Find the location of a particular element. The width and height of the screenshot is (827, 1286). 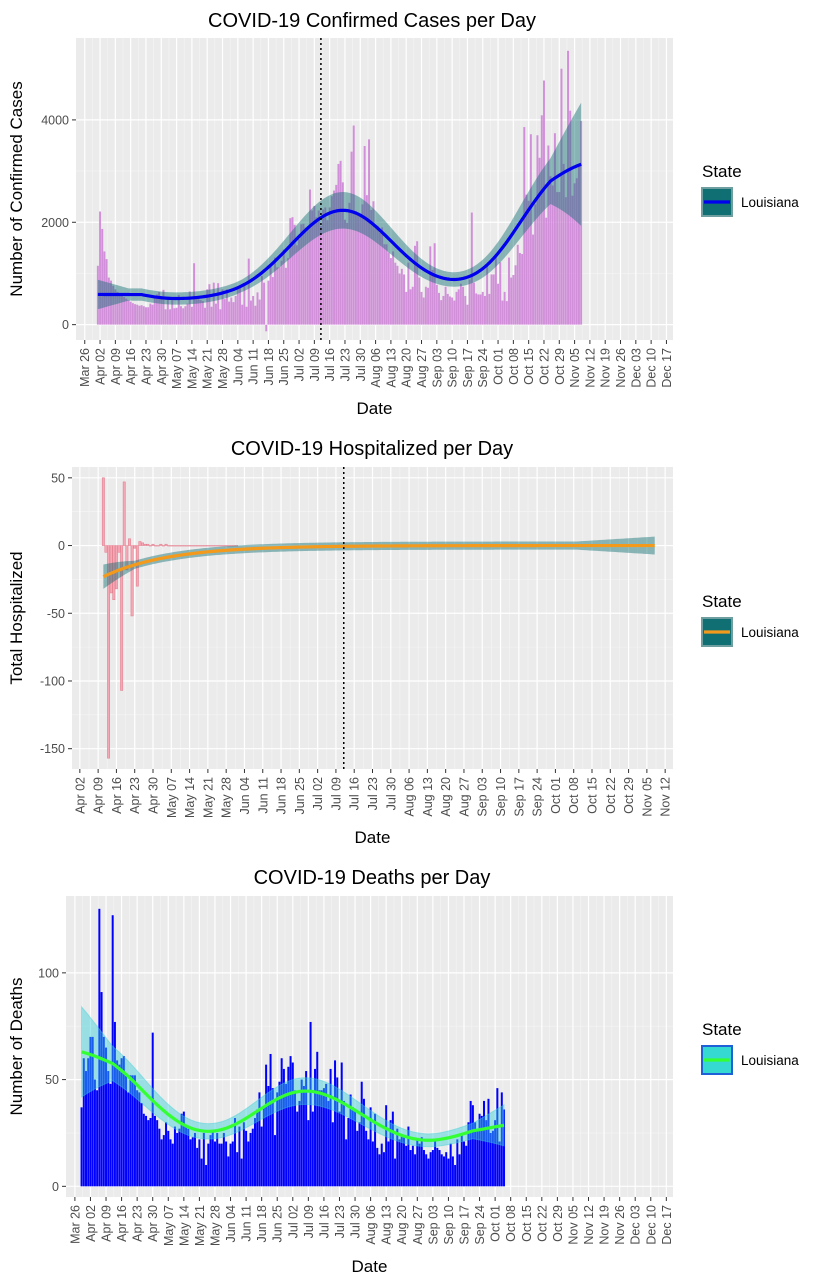

x-tick-label: Jul 23 is located at coordinates (345, 364).